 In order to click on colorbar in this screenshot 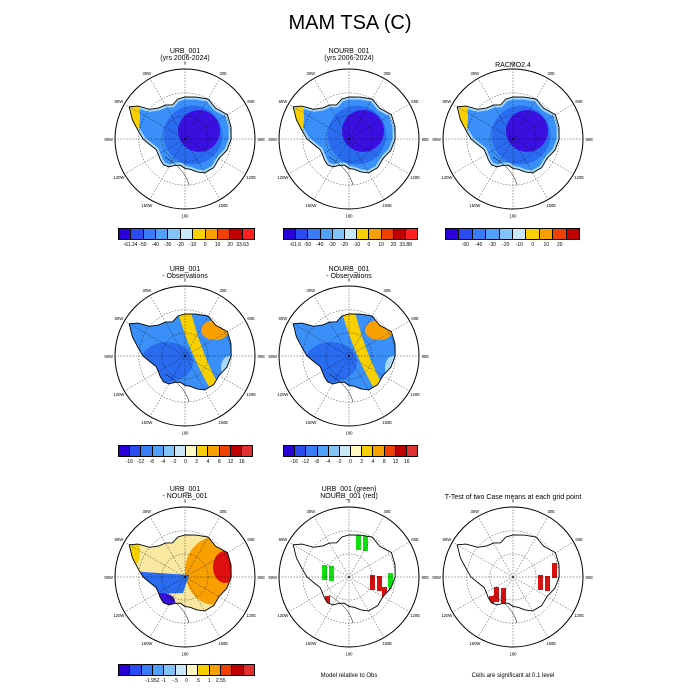, I will do `click(512, 234)`.